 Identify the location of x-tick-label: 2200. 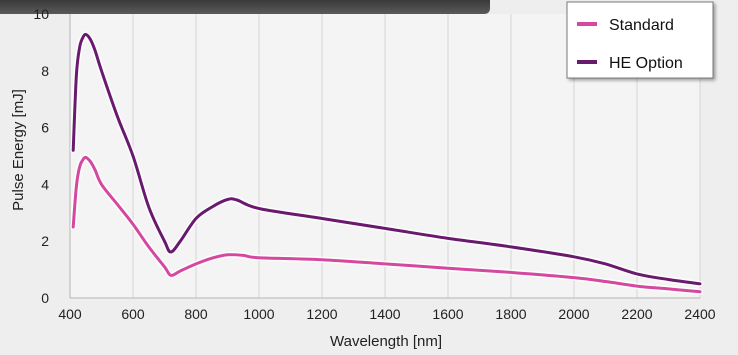
(636, 314).